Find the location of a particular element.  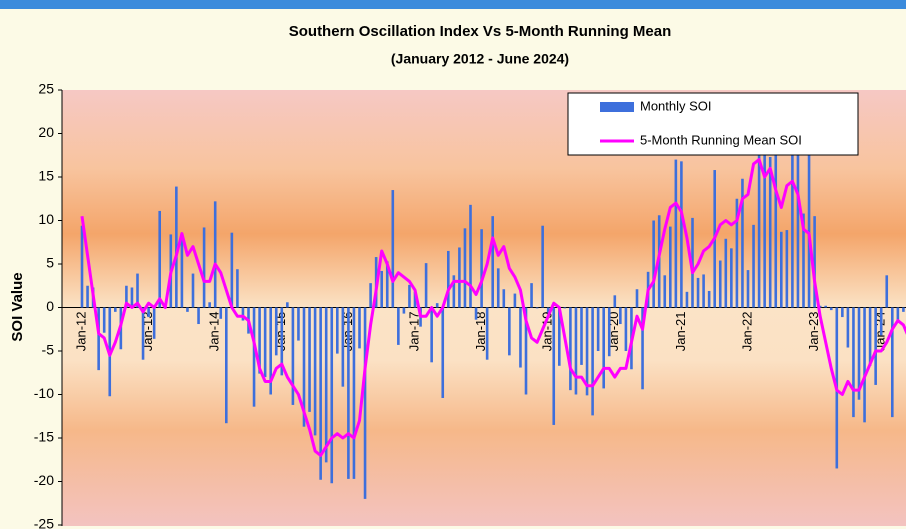

top-bar is located at coordinates (453, 4).